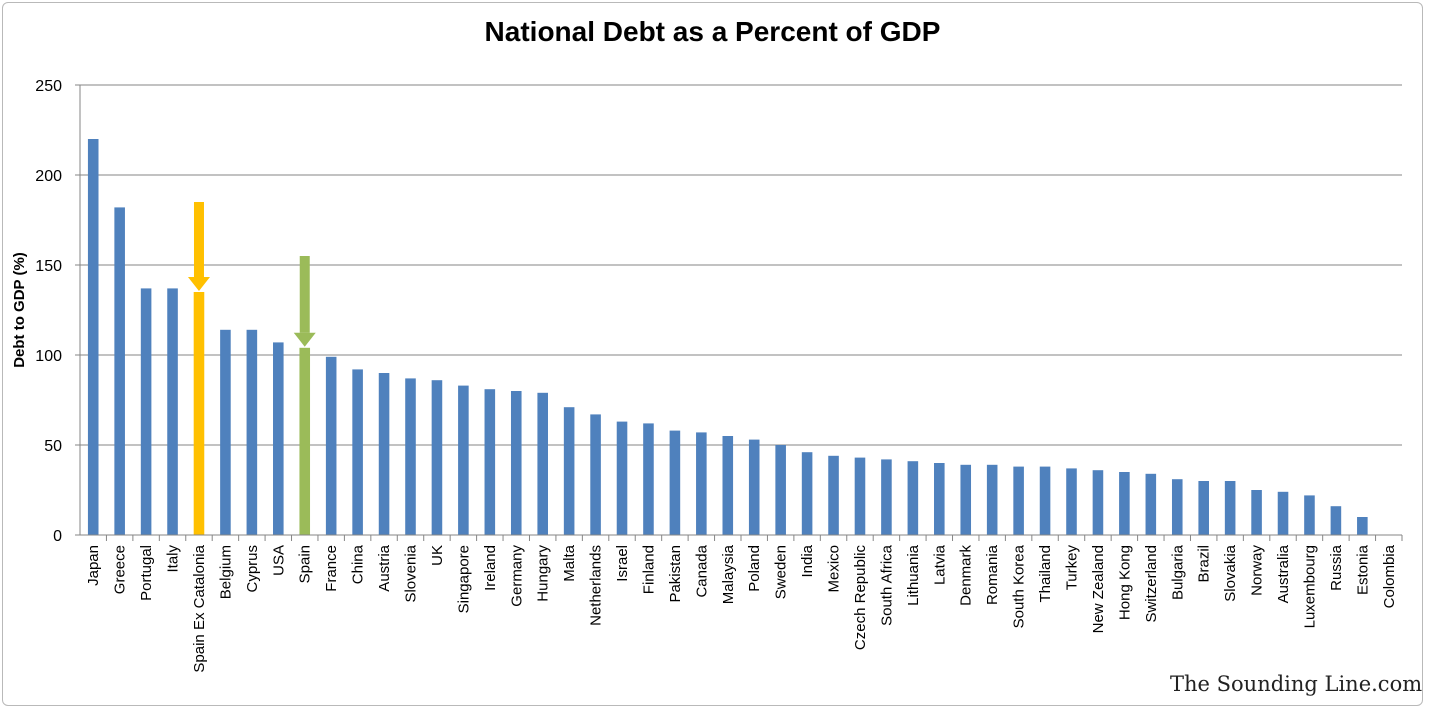 This screenshot has height=712, width=1429. Describe the element at coordinates (225, 432) in the screenshot. I see `bar-belgium` at that location.